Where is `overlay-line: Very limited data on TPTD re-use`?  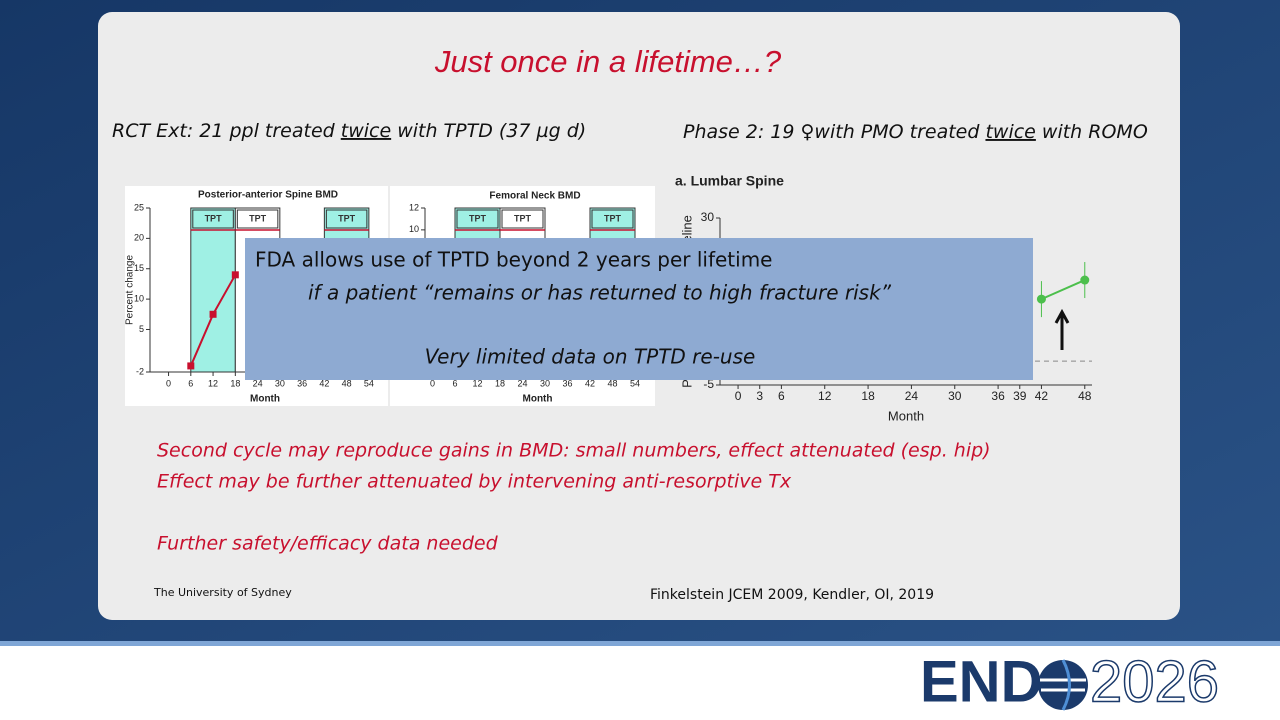 overlay-line: Very limited data on TPTD re-use is located at coordinates (590, 357).